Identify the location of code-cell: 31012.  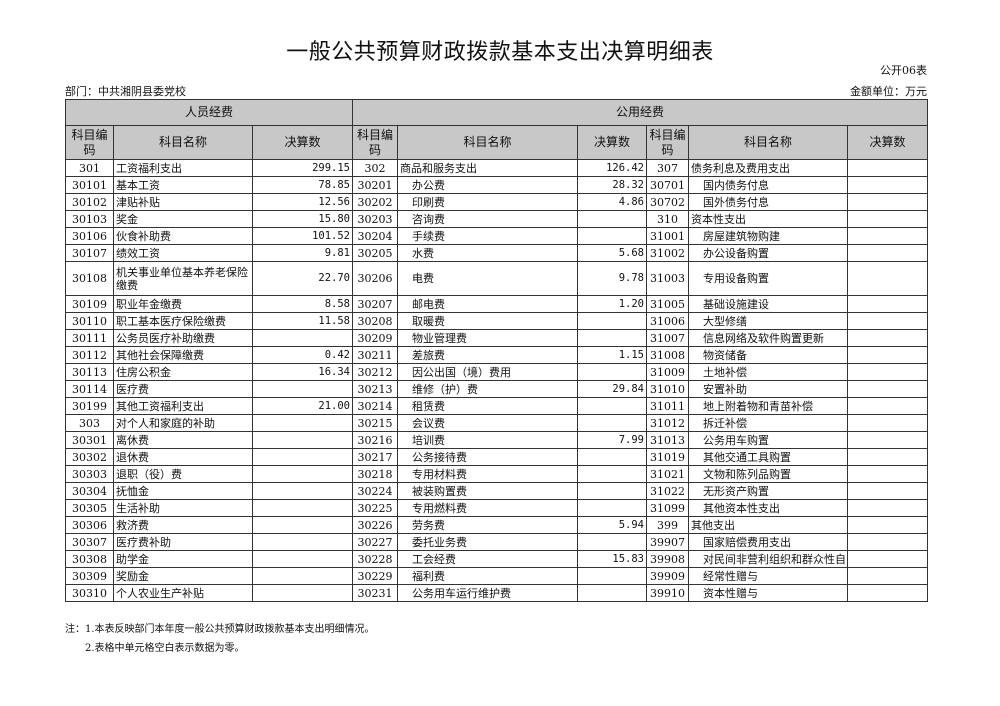
(667, 423).